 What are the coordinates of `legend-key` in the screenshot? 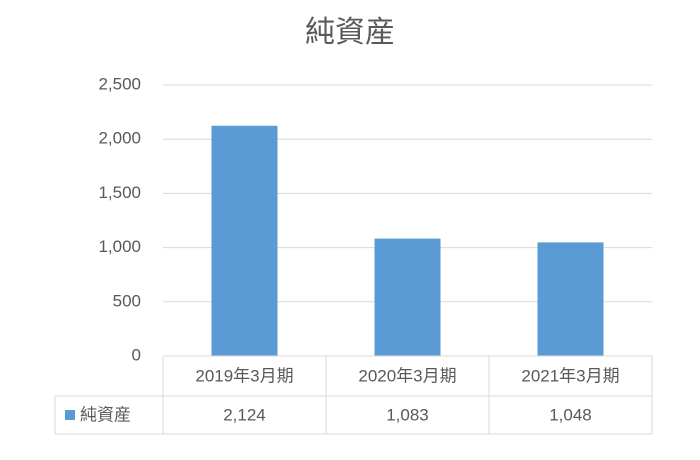 It's located at (70, 415).